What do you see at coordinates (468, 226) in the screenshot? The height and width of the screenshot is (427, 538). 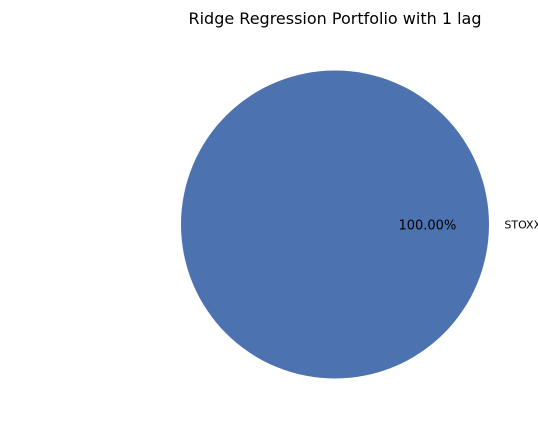 I see `pie-labels: STOXX Europe Health Care 100.00%` at bounding box center [468, 226].